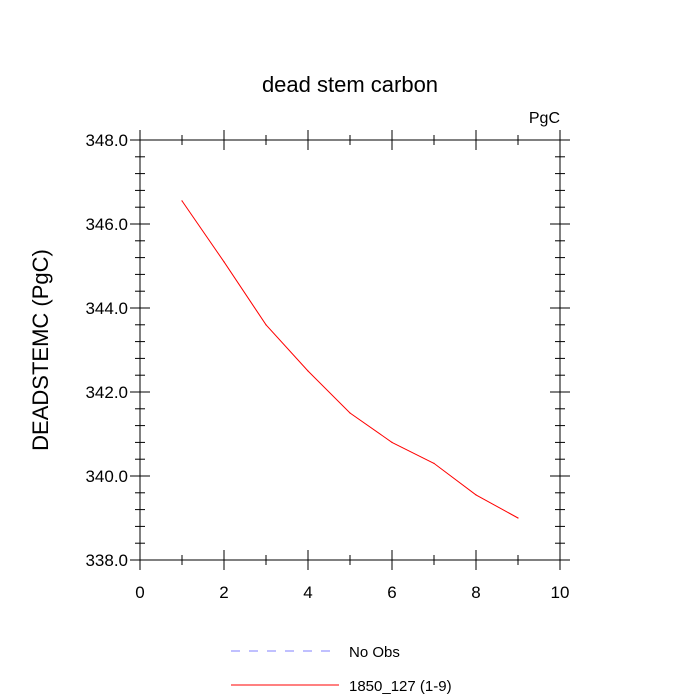  I want to click on y-axis-label: DEADSTEMC (PgC), so click(40, 350).